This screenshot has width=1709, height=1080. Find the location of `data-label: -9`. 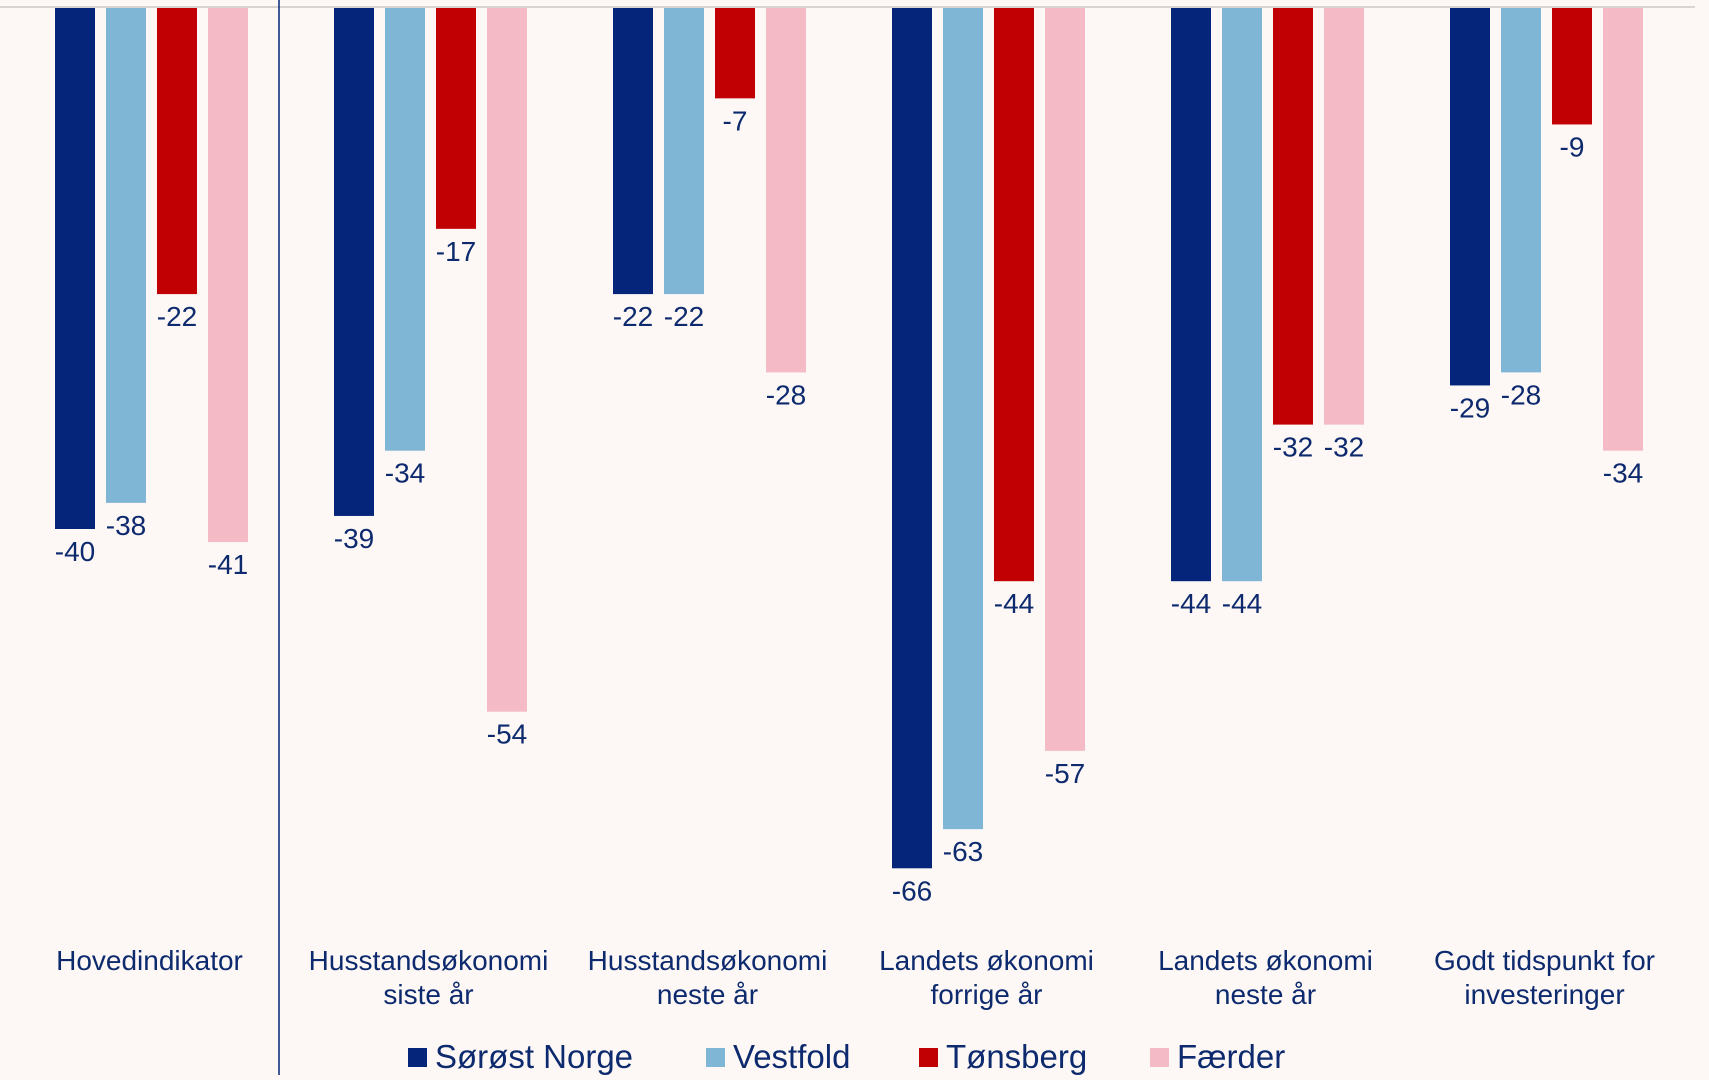

data-label: -9 is located at coordinates (1572, 146).